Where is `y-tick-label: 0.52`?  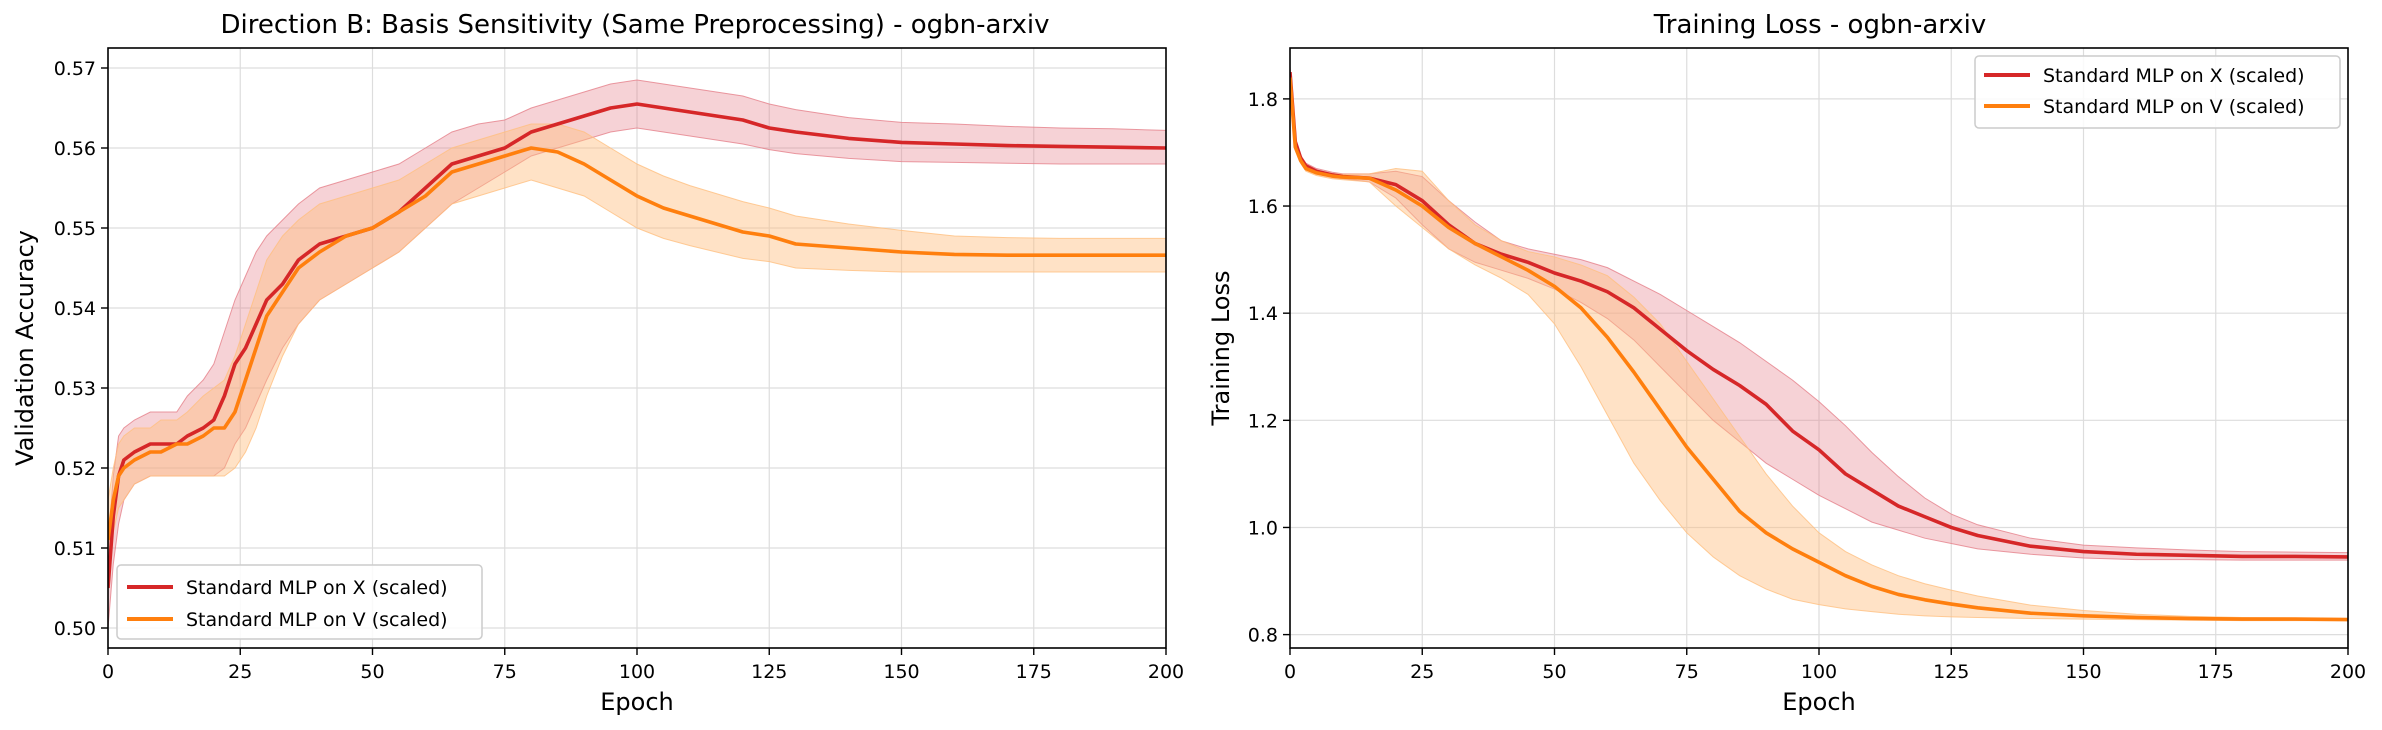 y-tick-label: 0.52 is located at coordinates (75, 469).